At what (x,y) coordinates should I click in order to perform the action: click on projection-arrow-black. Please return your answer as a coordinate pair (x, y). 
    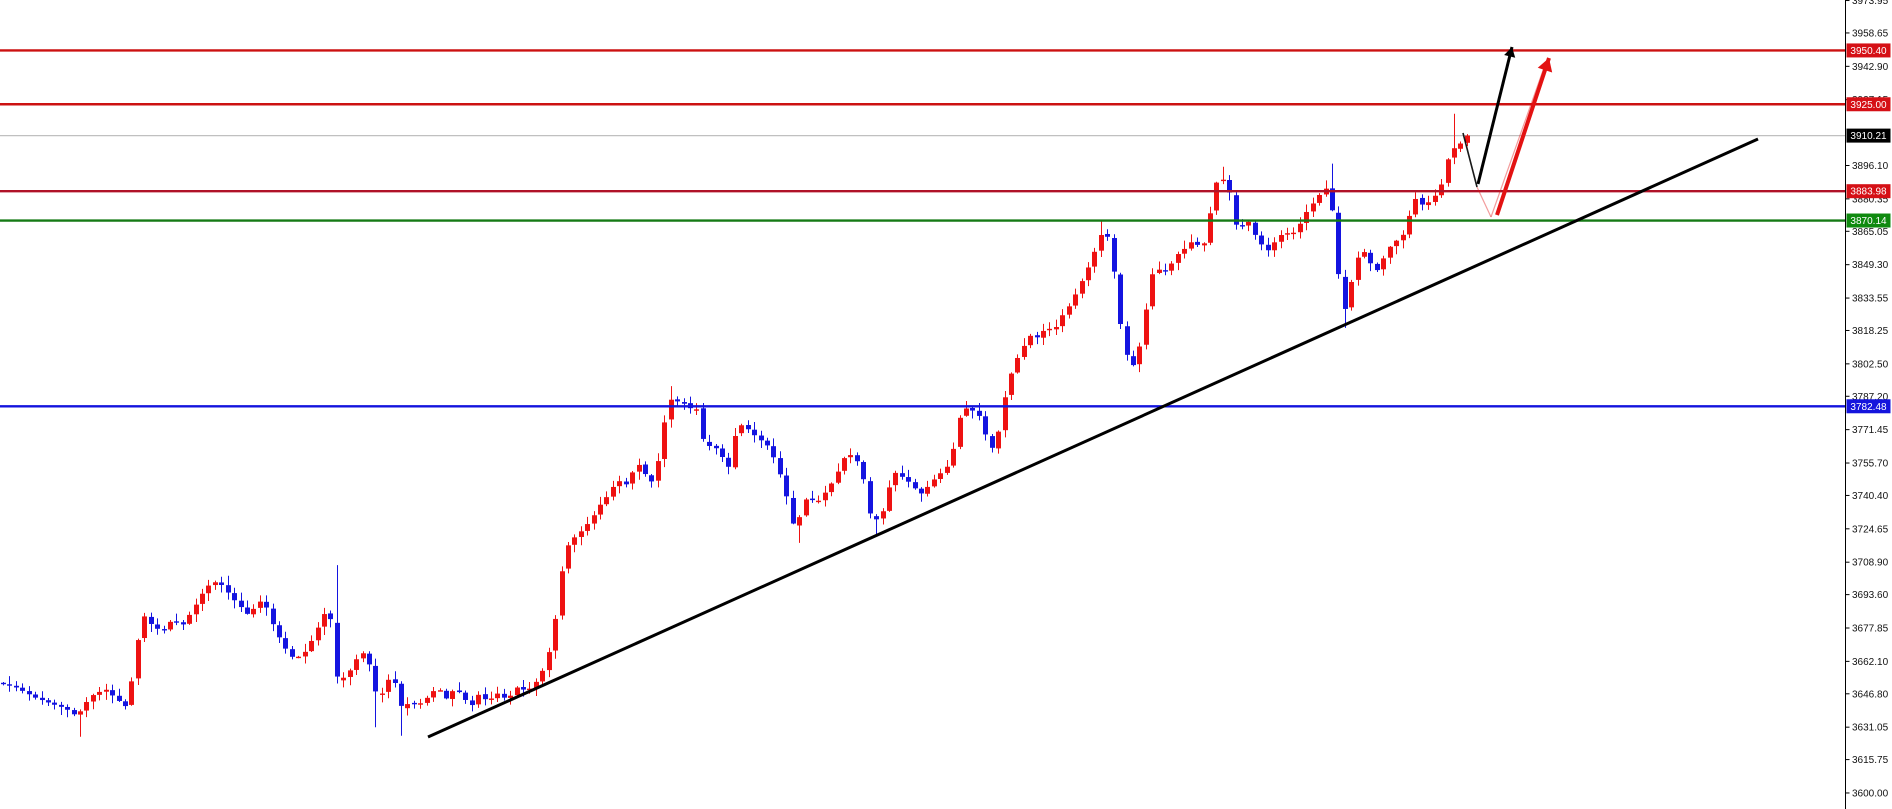
    Looking at the image, I should click on (1495, 115).